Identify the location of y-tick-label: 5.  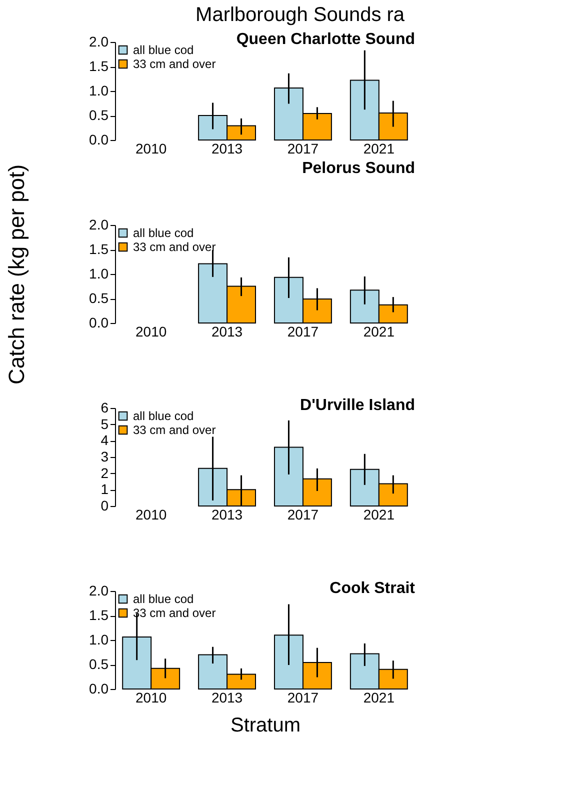
(104, 424).